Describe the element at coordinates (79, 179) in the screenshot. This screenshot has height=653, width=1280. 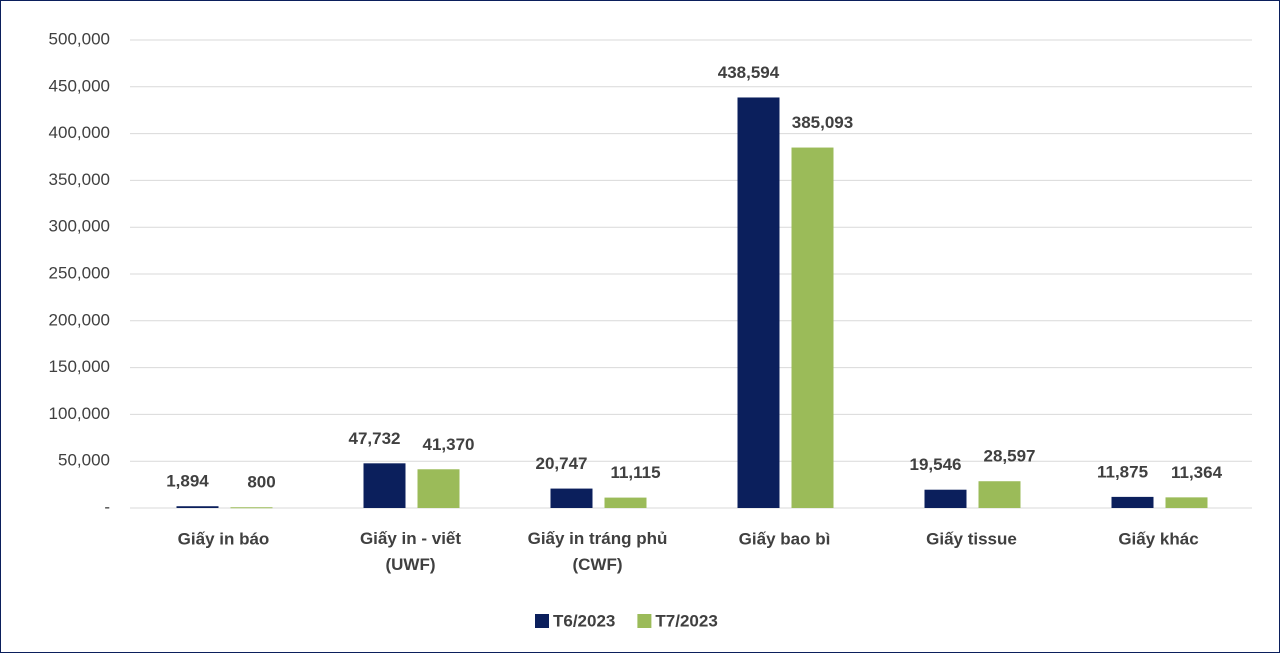
I see `y-tick-label: 350,000` at that location.